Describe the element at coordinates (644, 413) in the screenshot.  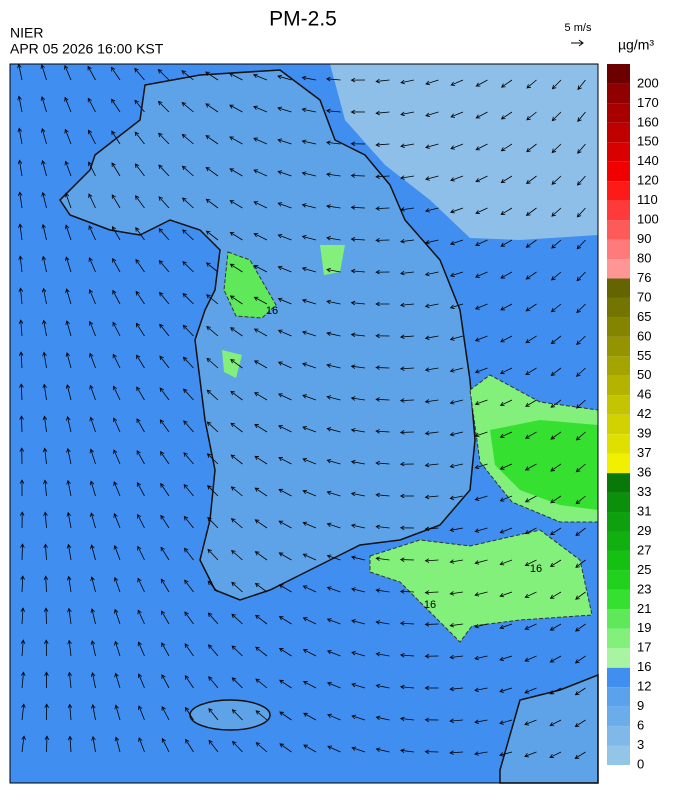
I see `legend-tick-label: 42` at that location.